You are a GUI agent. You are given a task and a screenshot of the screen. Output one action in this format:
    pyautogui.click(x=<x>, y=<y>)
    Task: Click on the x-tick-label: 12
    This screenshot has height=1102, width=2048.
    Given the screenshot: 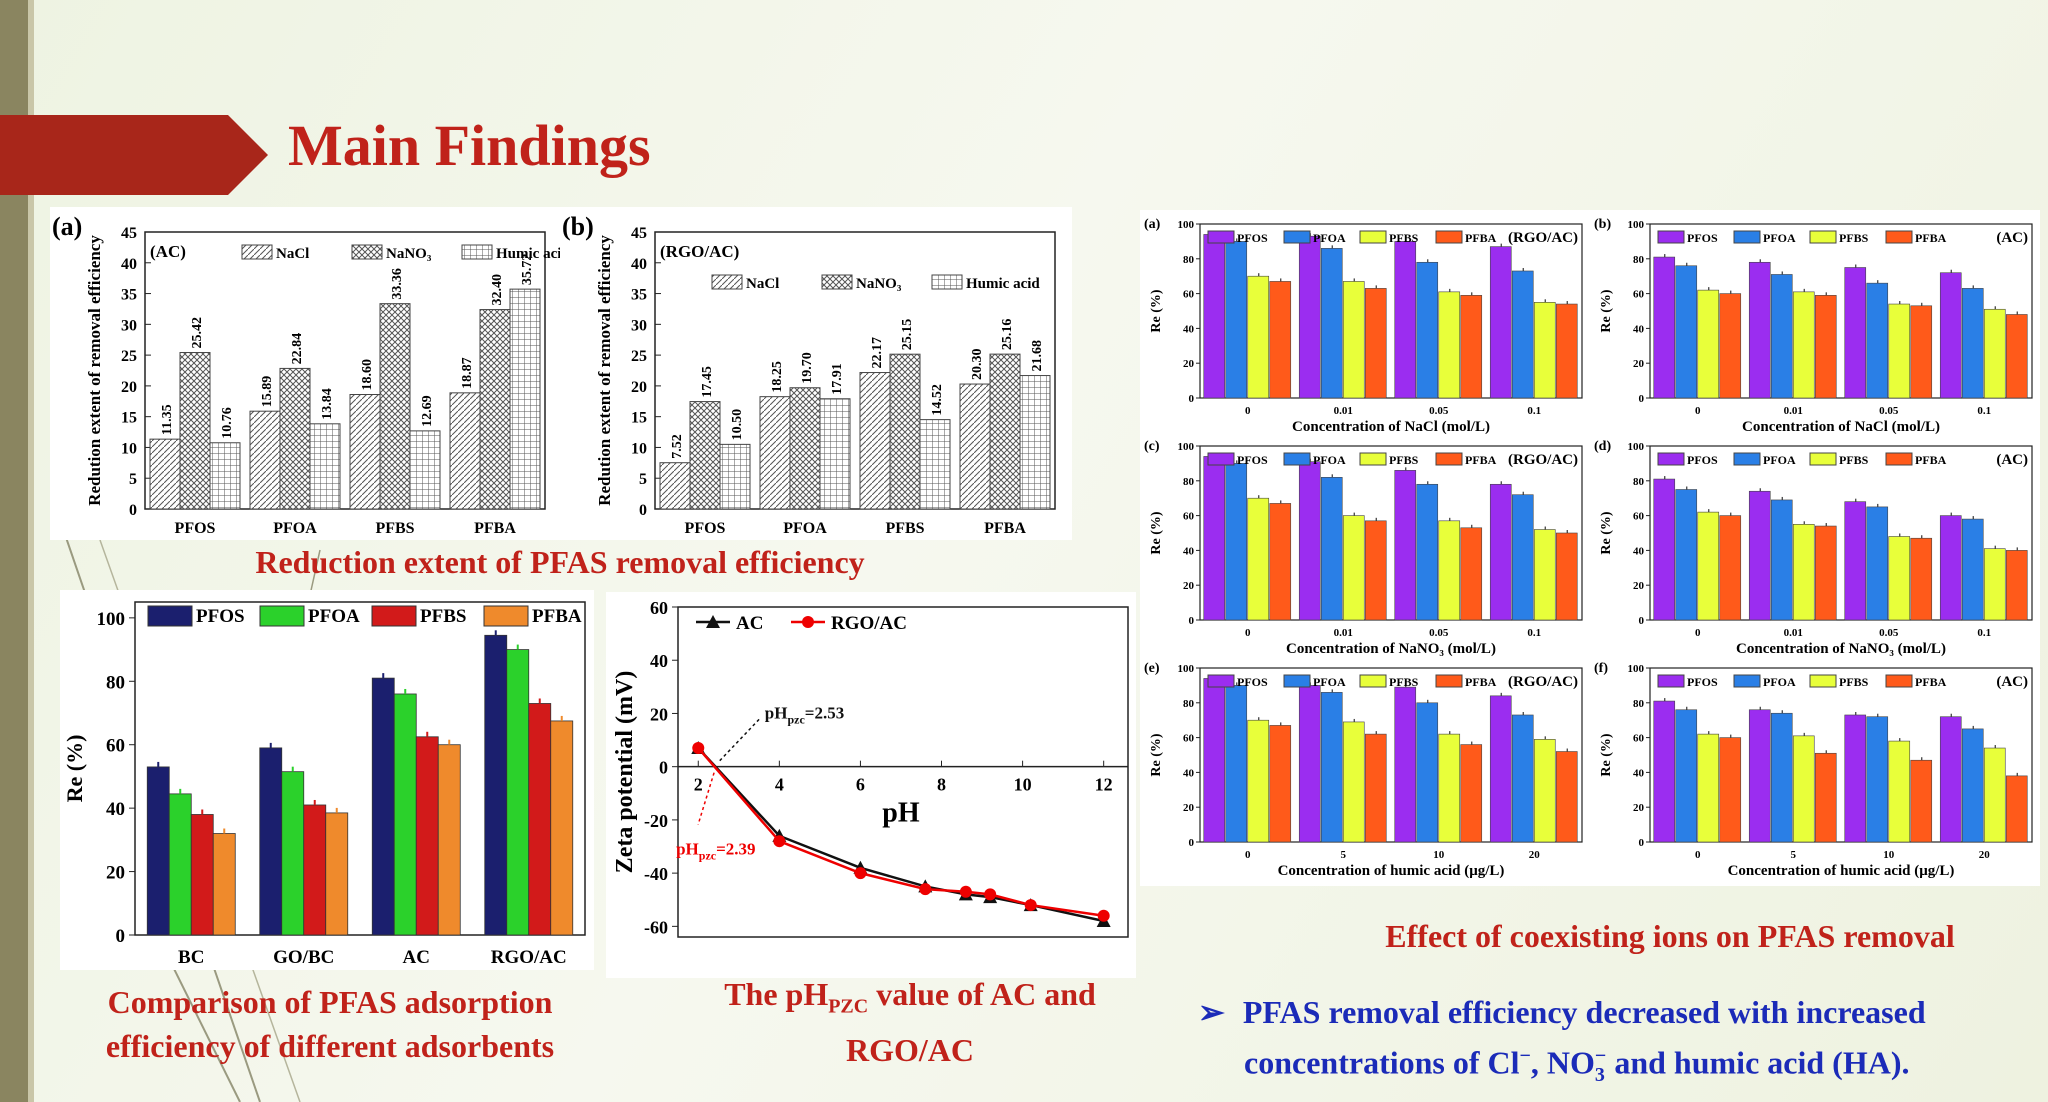 What is the action you would take?
    pyautogui.click(x=1104, y=785)
    